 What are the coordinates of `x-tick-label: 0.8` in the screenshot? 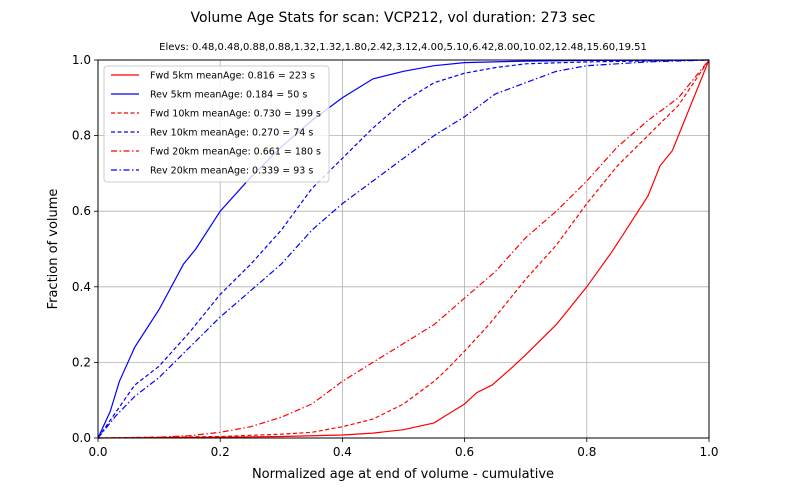 It's located at (586, 452).